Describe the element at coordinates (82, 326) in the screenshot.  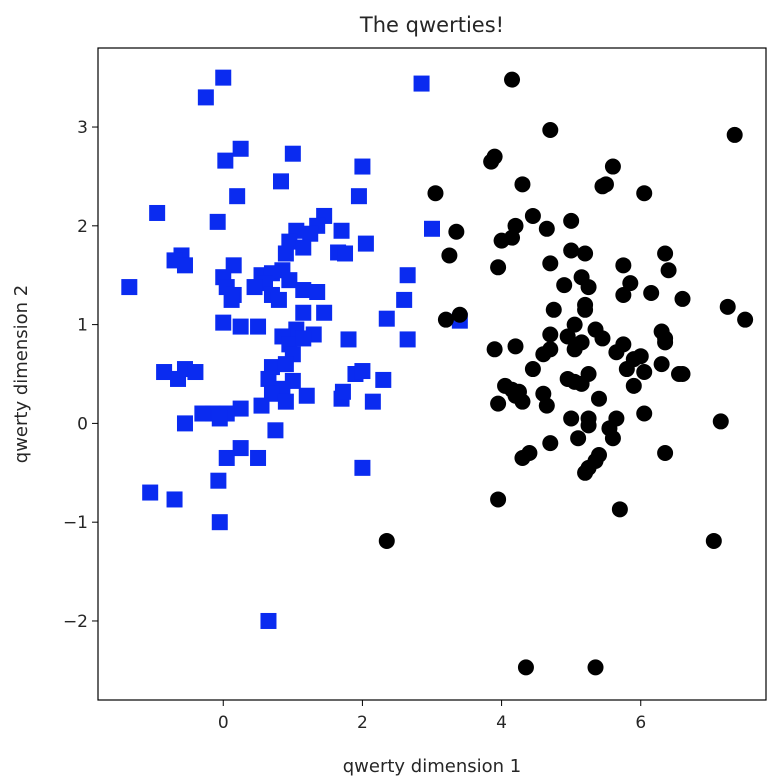
I see `y-tick-label: 1` at that location.